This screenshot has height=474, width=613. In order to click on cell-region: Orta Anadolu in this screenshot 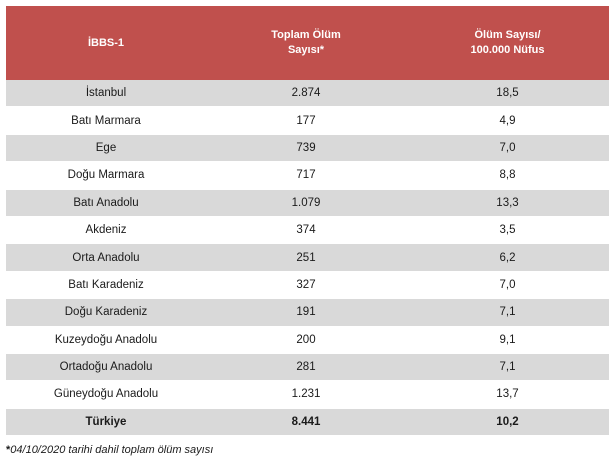, I will do `click(106, 257)`.